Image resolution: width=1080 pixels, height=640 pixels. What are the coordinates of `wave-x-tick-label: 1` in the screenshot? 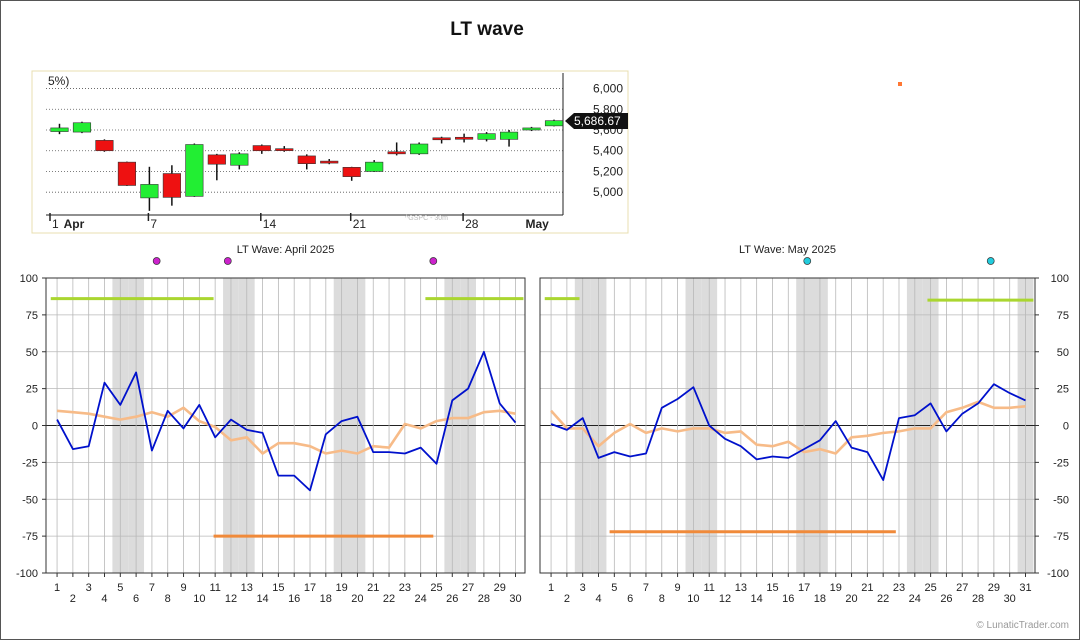 It's located at (57, 588).